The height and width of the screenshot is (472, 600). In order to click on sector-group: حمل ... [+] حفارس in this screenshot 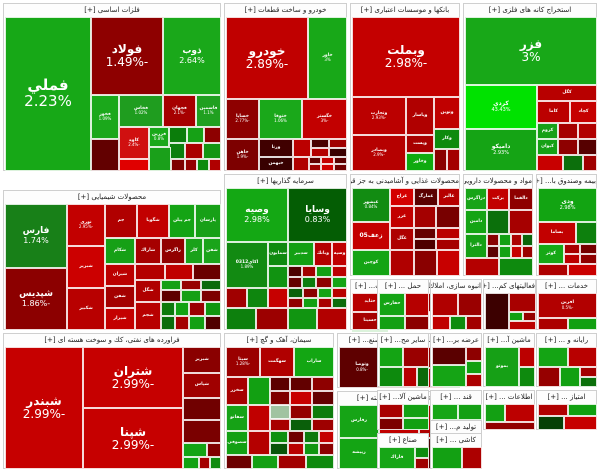, I will do `click(403, 304)`.